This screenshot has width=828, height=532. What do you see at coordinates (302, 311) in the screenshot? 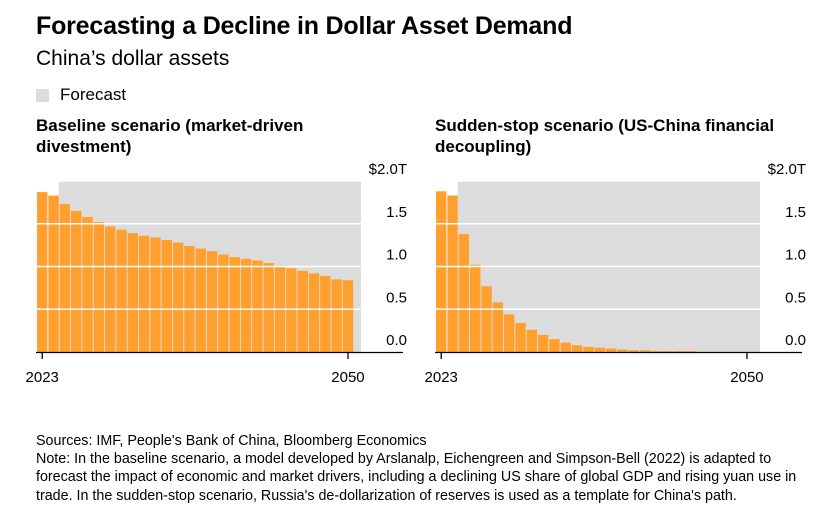
I see `bar-2046` at bounding box center [302, 311].